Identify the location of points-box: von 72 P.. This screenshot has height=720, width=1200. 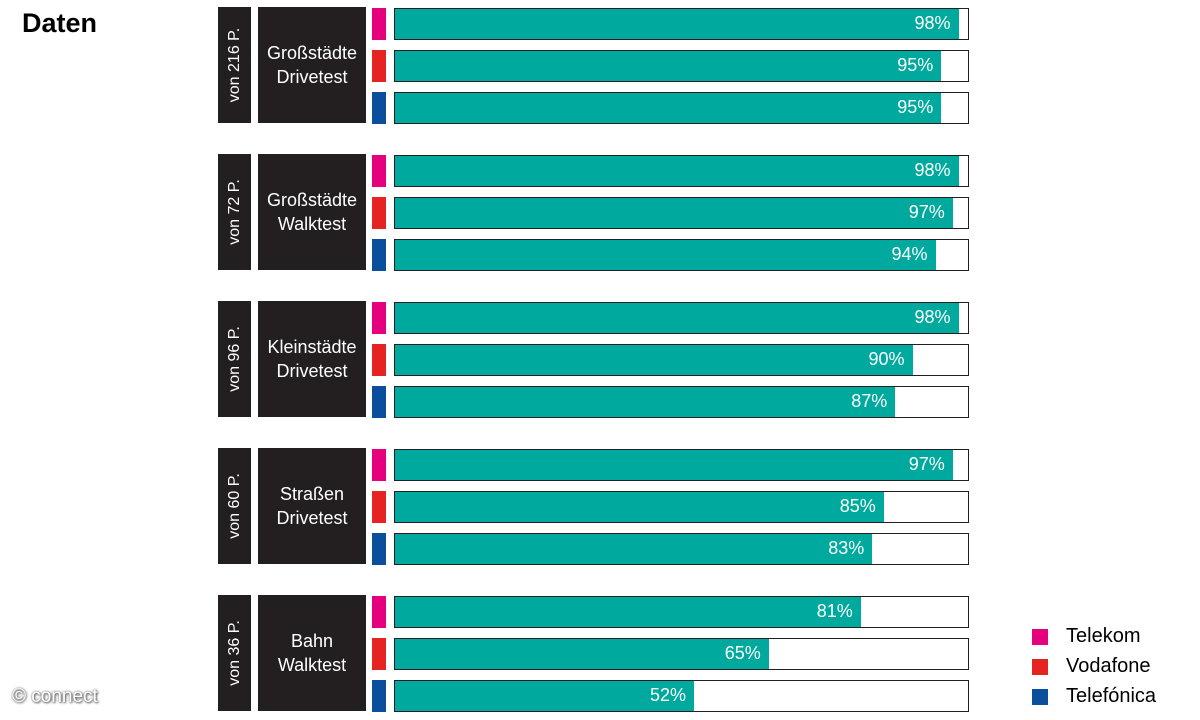
(234, 212).